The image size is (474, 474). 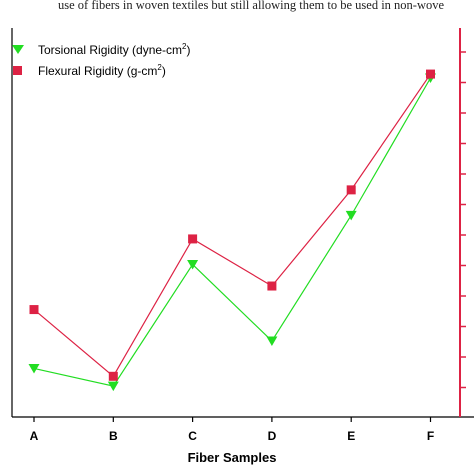 I want to click on x-tick-label: B, so click(x=113, y=436).